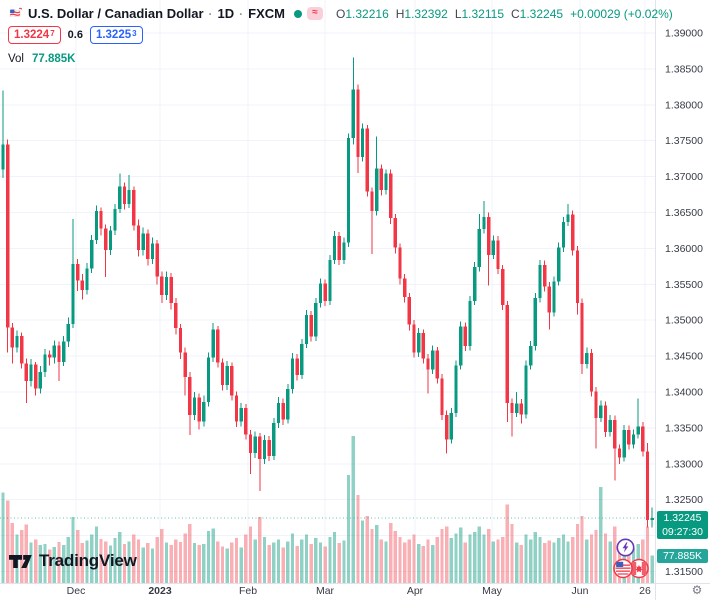  Describe the element at coordinates (426, 13) in the screenshot. I see `high-value: 1.32392` at that location.